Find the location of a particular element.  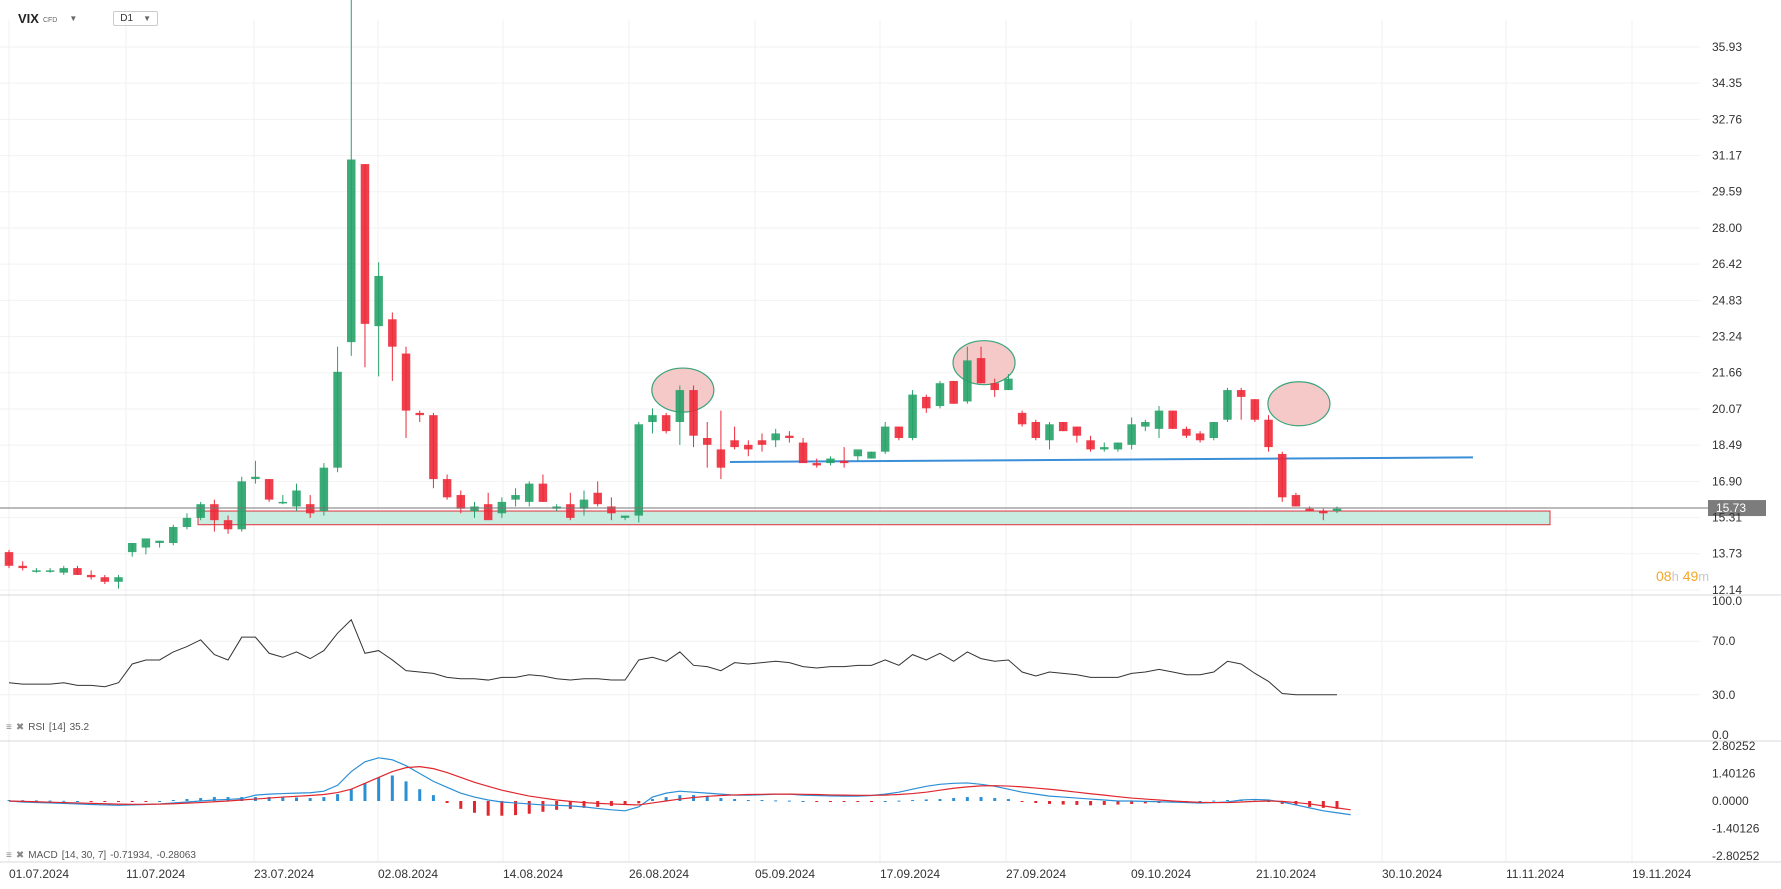

price-tick-label: 35.93 is located at coordinates (1727, 47).